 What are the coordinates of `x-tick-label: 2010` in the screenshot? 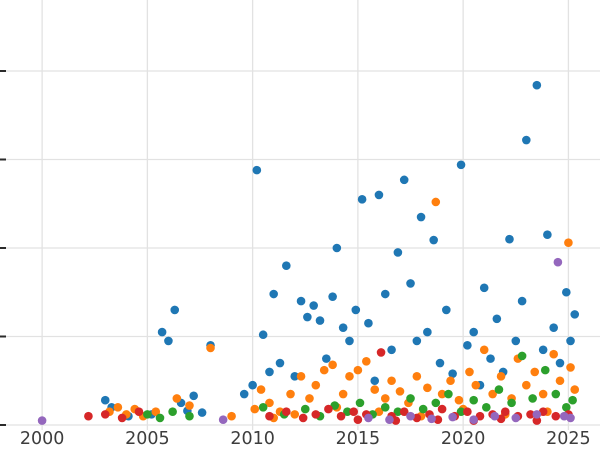 It's located at (252, 439).